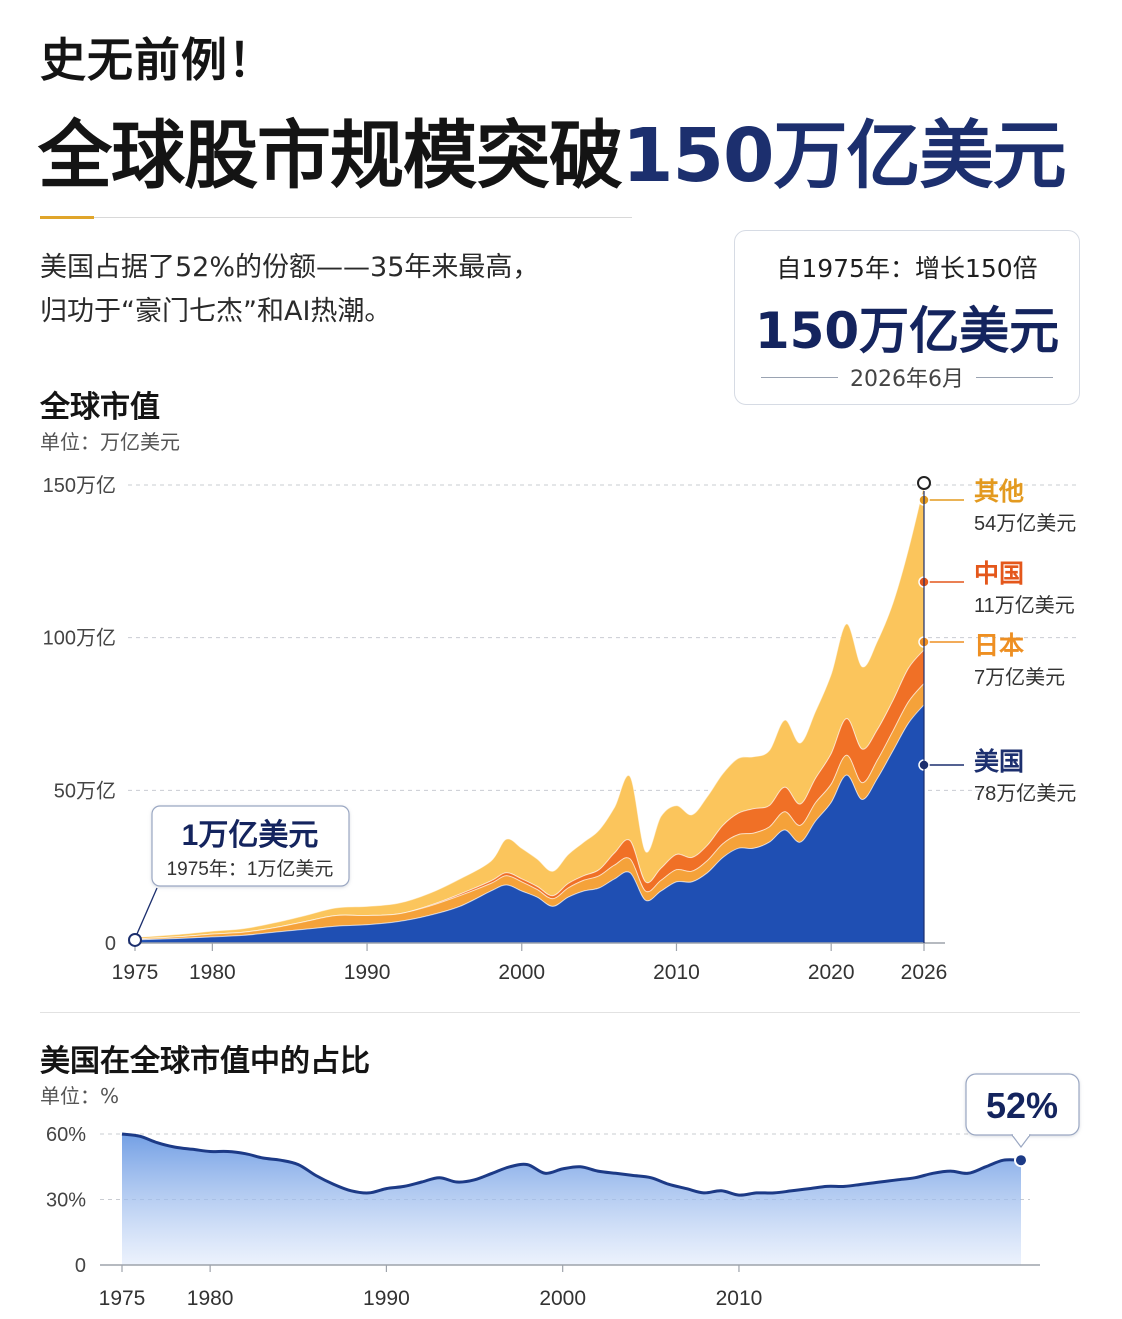 This screenshot has width=1122, height=1319. I want to click on end-label-name-china: 中国, so click(999, 574).